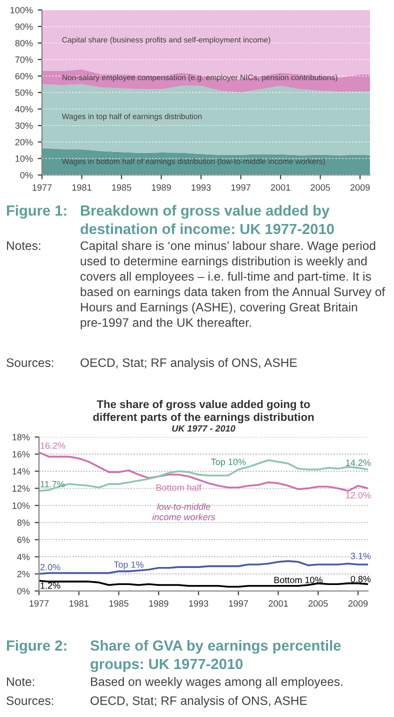 Image resolution: width=394 pixels, height=717 pixels. What do you see at coordinates (36, 212) in the screenshot?
I see `caption: Figure 1:` at bounding box center [36, 212].